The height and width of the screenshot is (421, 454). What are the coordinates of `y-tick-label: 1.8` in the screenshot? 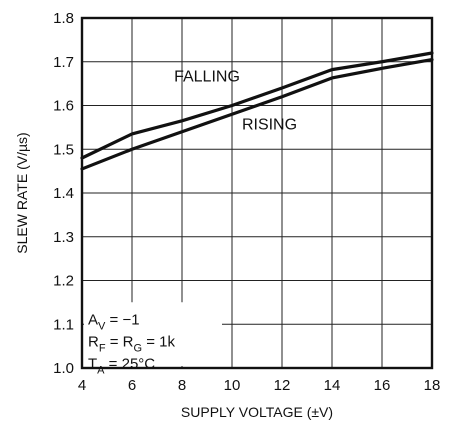 It's located at (63, 18).